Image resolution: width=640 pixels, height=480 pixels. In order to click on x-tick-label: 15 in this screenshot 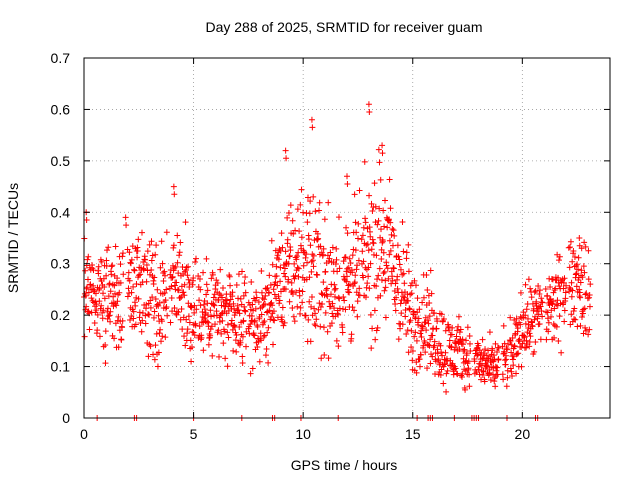, I will do `click(413, 434)`.